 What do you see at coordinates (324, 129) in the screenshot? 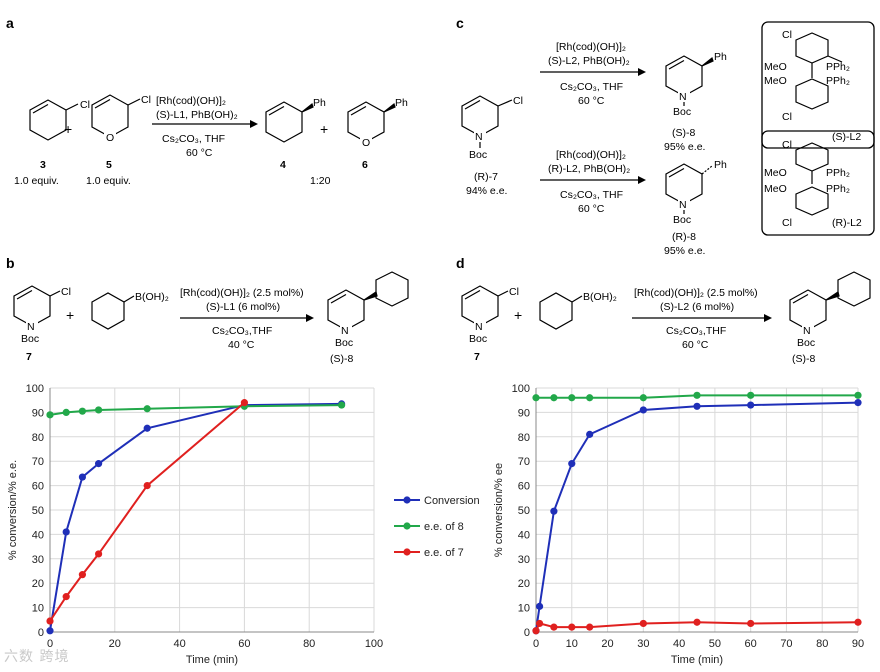
I see `plus-sign-a2: +` at bounding box center [324, 129].